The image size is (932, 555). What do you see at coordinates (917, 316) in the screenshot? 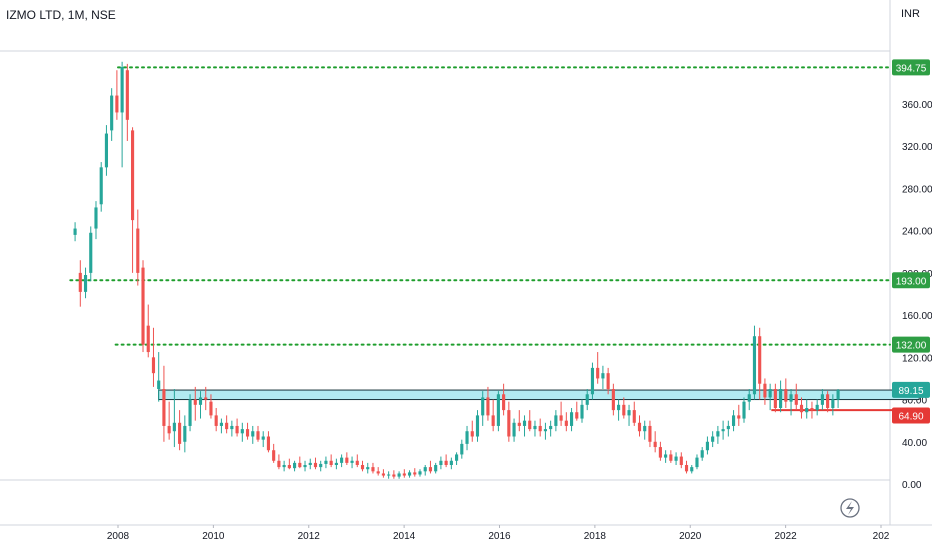
I see `y-tick-label: 160.00` at bounding box center [917, 316].